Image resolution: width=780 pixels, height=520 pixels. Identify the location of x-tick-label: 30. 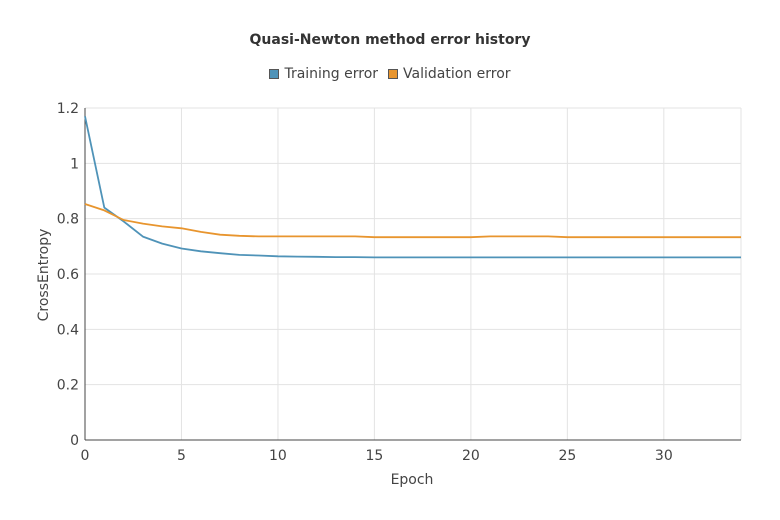
(664, 456).